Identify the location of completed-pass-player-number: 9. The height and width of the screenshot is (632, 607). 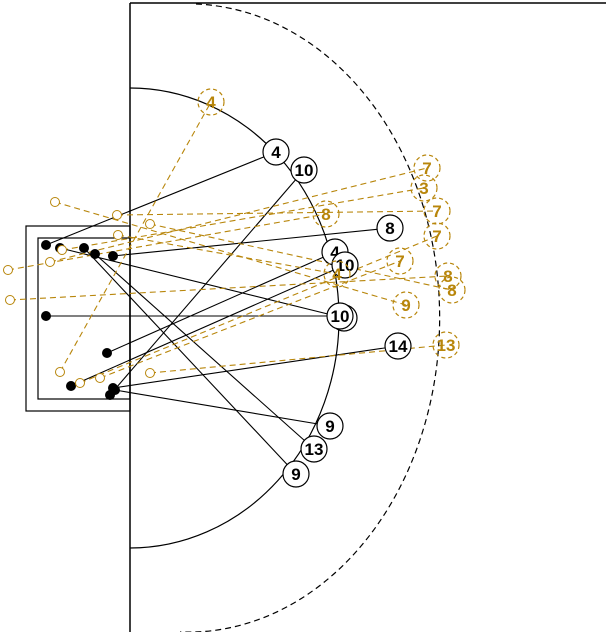
(329, 426).